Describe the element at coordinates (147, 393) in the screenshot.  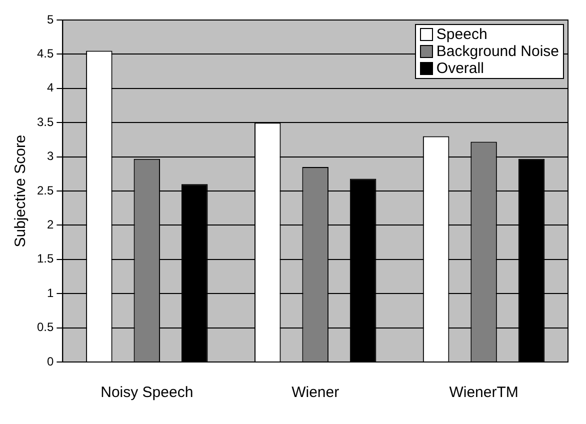
I see `x-tick-label: Noisy Speech` at that location.